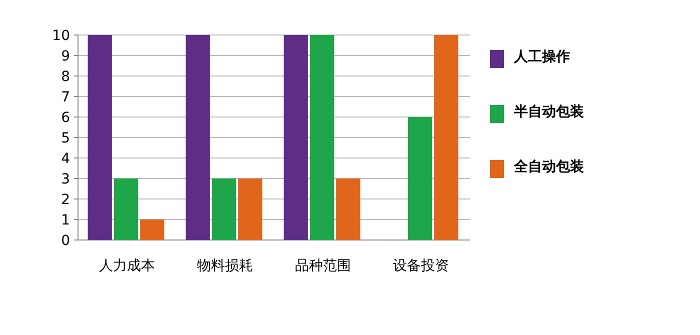 The width and height of the screenshot is (700, 335). I want to click on y-tick-label: 10, so click(61, 36).